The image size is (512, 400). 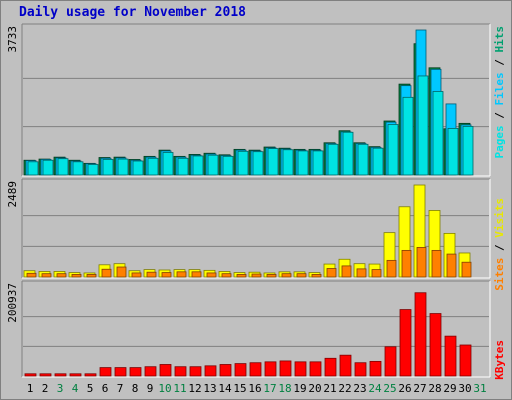 I want to click on x-tick-label-day-4: 4, so click(x=75, y=388).